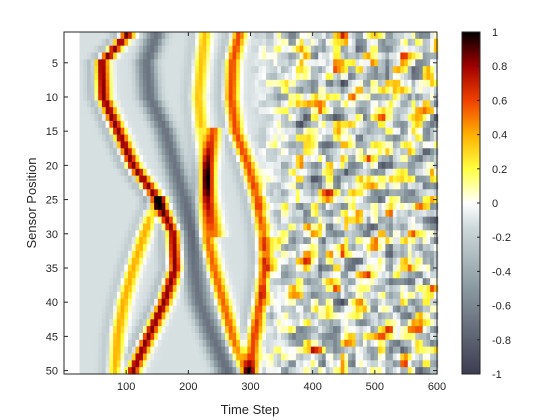 This screenshot has width=560, height=420. Describe the element at coordinates (375, 387) in the screenshot. I see `x-tick-label: 500` at that location.